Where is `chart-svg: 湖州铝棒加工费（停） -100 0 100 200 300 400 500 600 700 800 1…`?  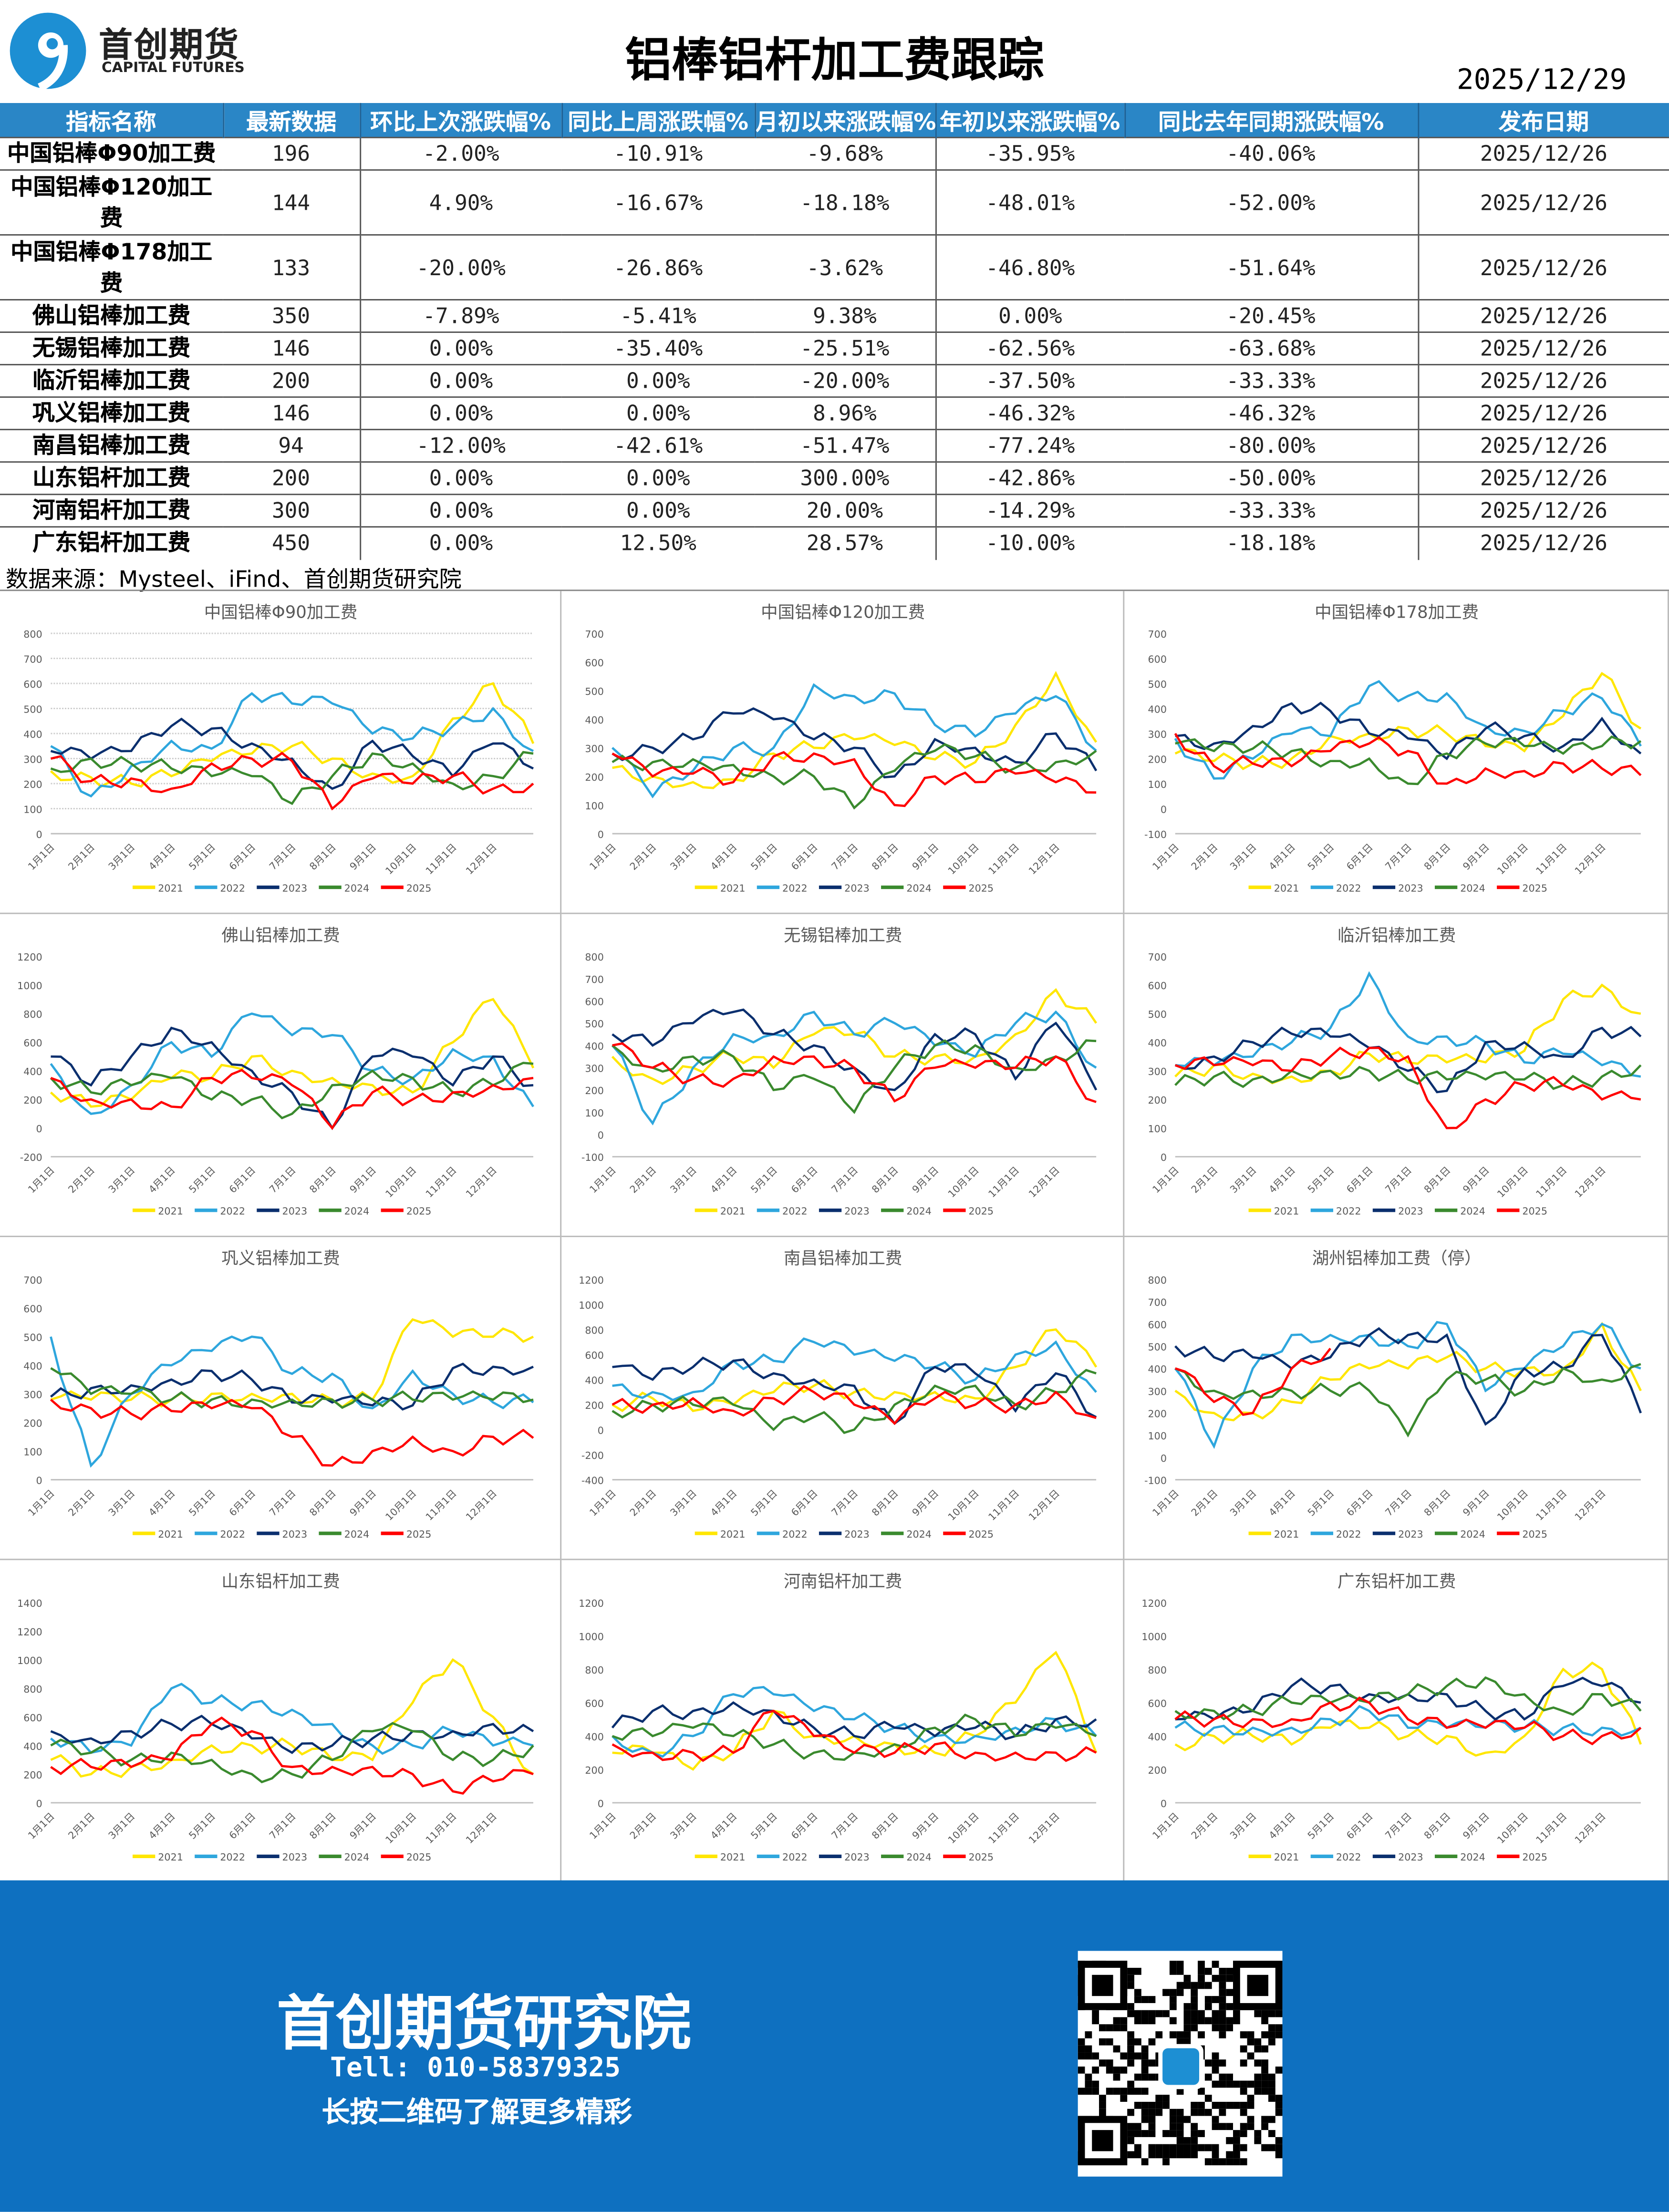
chart-svg: 湖州铝棒加工费（停） -100 0 100 200 300 400 500 600 700 800 1… is located at coordinates (1393, 1394).